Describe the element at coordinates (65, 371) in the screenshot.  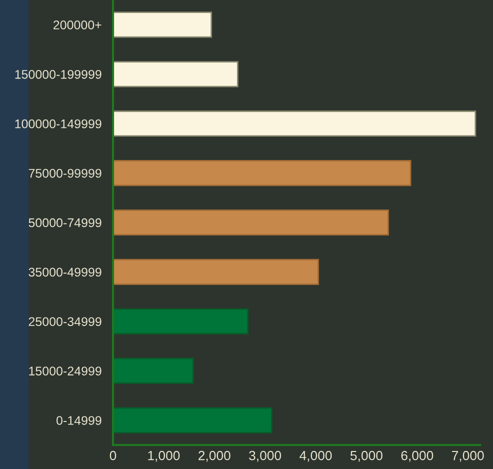
I see `y-tick-label: 15000-24999` at that location.